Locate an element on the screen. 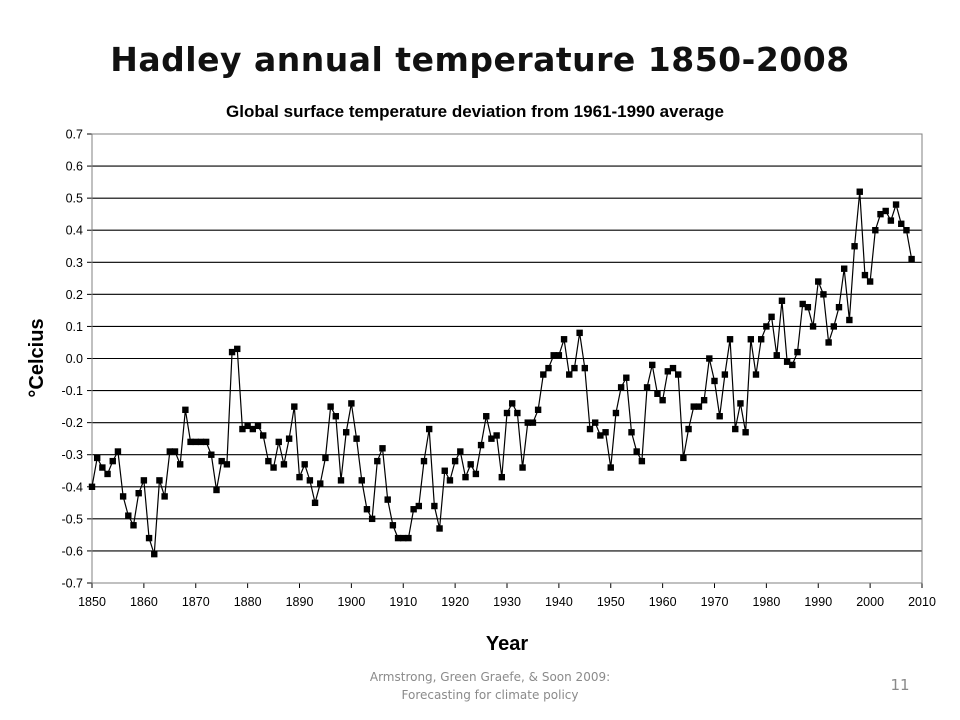 Image resolution: width=960 pixels, height=720 pixels. x-tick-label: 1920 is located at coordinates (455, 602).